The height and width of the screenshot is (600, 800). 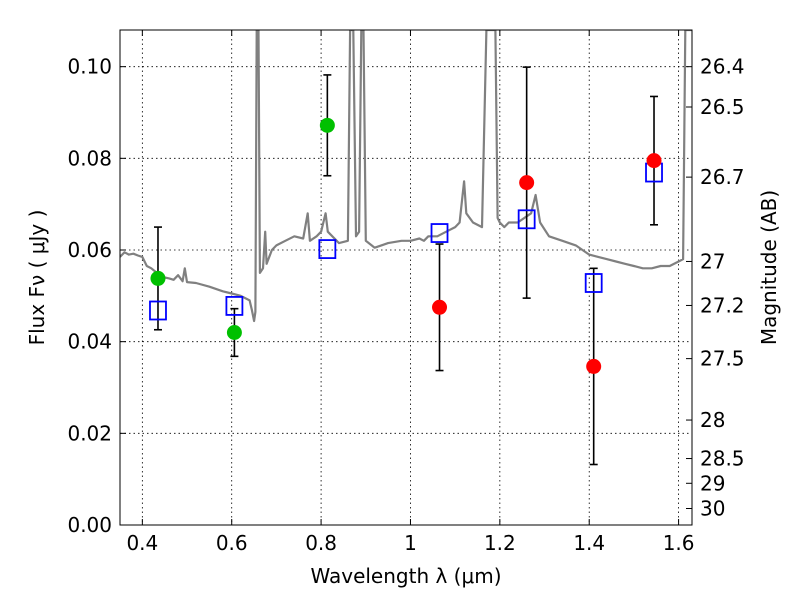 What do you see at coordinates (89, 67) in the screenshot?
I see `y-tick-label: 0.10` at bounding box center [89, 67].